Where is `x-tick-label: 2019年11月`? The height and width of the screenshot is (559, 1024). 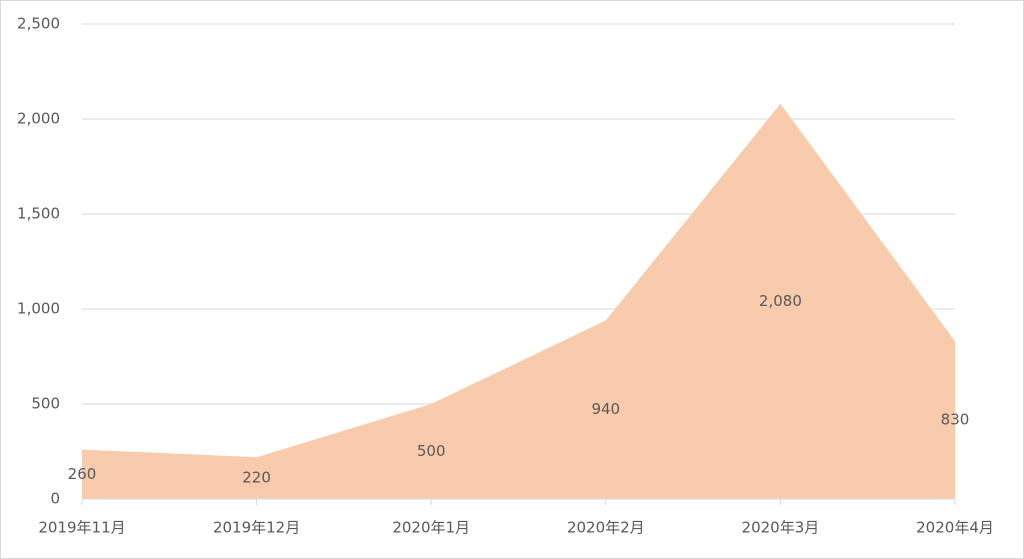
x-tick-label: 2019年11月 is located at coordinates (81, 528).